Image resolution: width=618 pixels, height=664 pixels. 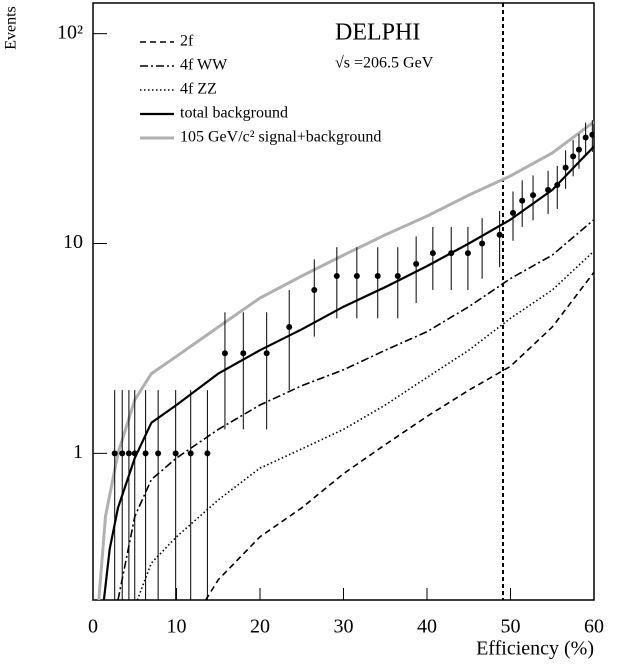 What do you see at coordinates (73, 242) in the screenshot?
I see `y-tick-label: 10` at bounding box center [73, 242].